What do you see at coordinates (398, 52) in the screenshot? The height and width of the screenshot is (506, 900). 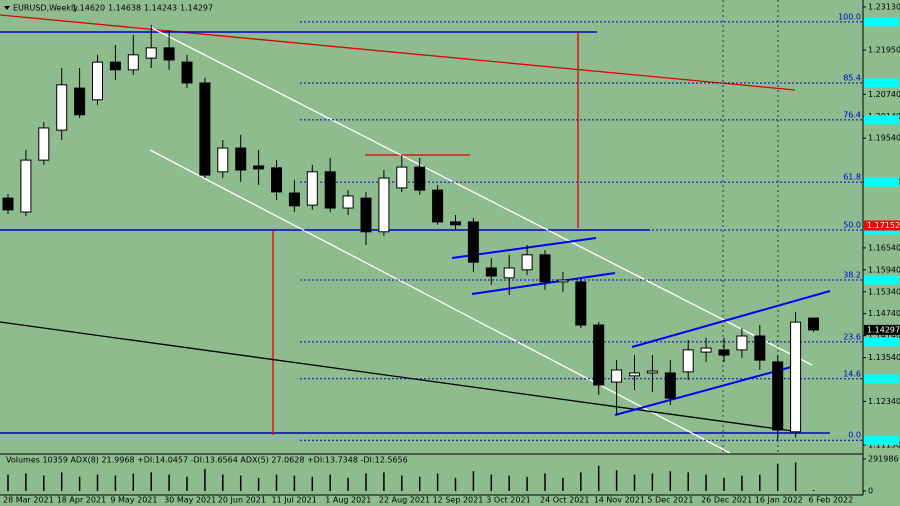 I see `trend-line` at bounding box center [398, 52].